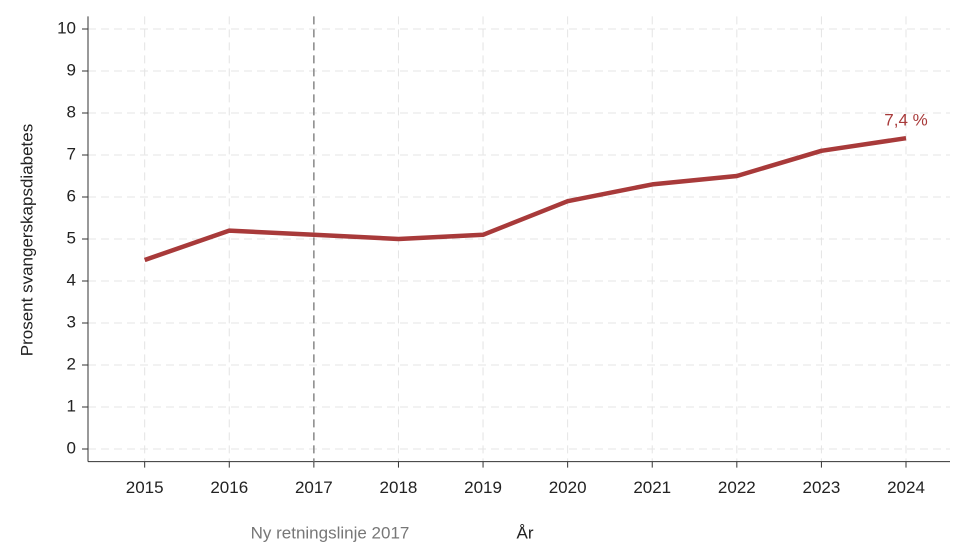 The height and width of the screenshot is (558, 970). I want to click on y-tick-label: 8, so click(71, 111).